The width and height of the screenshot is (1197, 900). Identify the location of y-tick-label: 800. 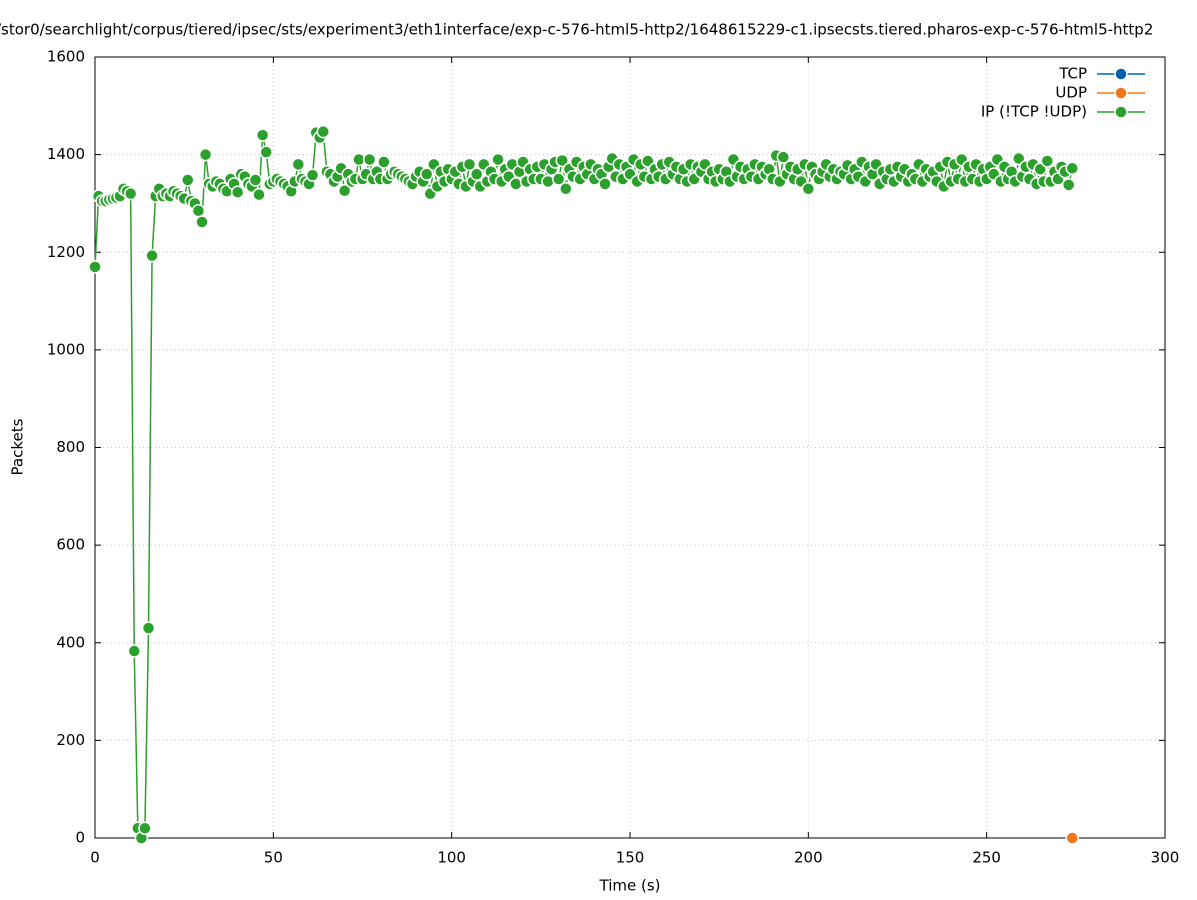
(70, 447).